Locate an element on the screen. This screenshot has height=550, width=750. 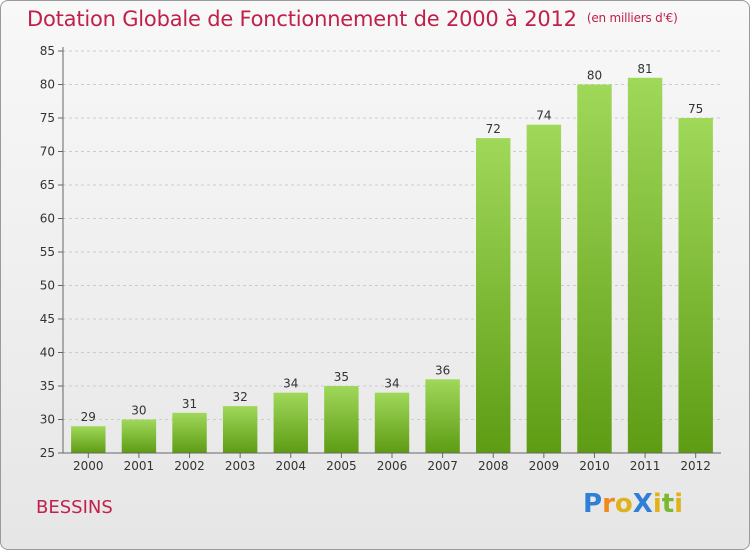
data-label-2003: 32 is located at coordinates (240, 397).